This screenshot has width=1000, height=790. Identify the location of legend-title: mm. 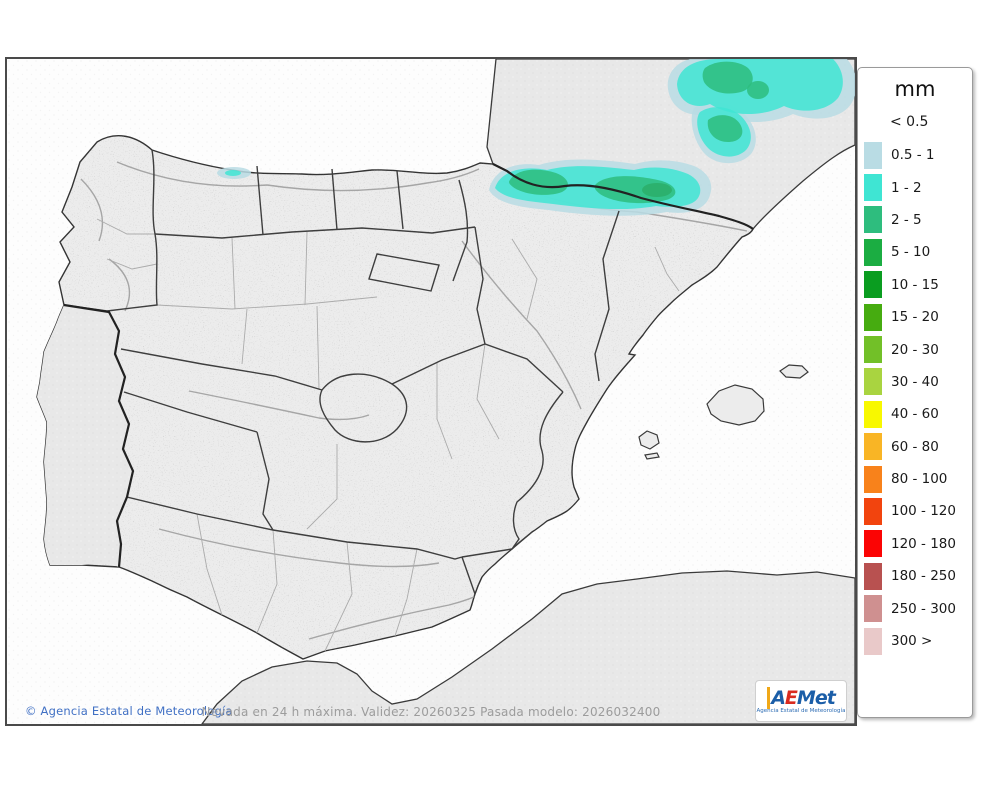
(915, 89).